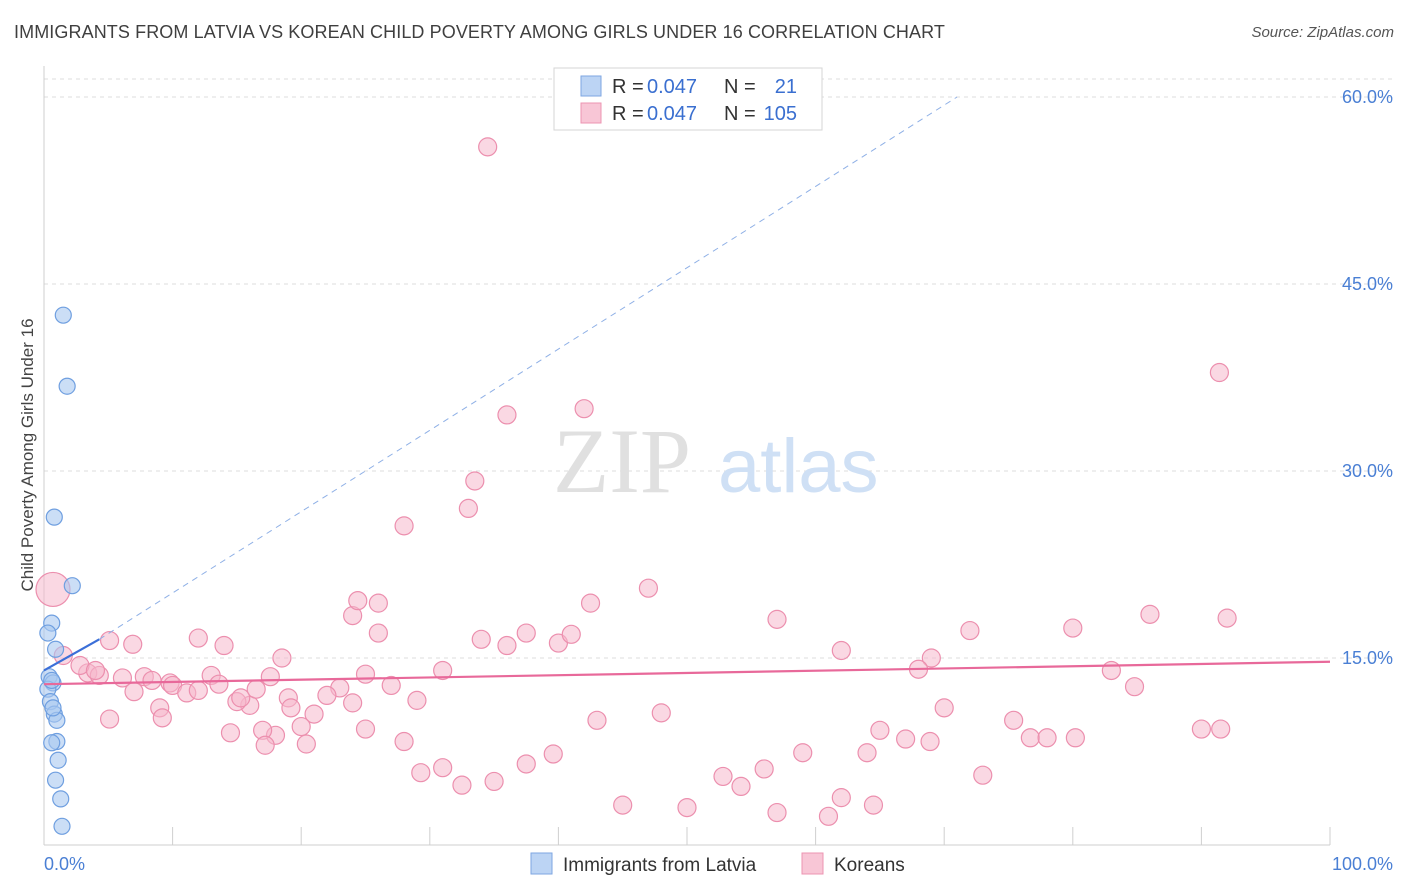 This screenshot has height=892, width=1406. Describe the element at coordinates (628, 87) in the screenshot. I see `legend-r-label-latvia: R =` at that location.